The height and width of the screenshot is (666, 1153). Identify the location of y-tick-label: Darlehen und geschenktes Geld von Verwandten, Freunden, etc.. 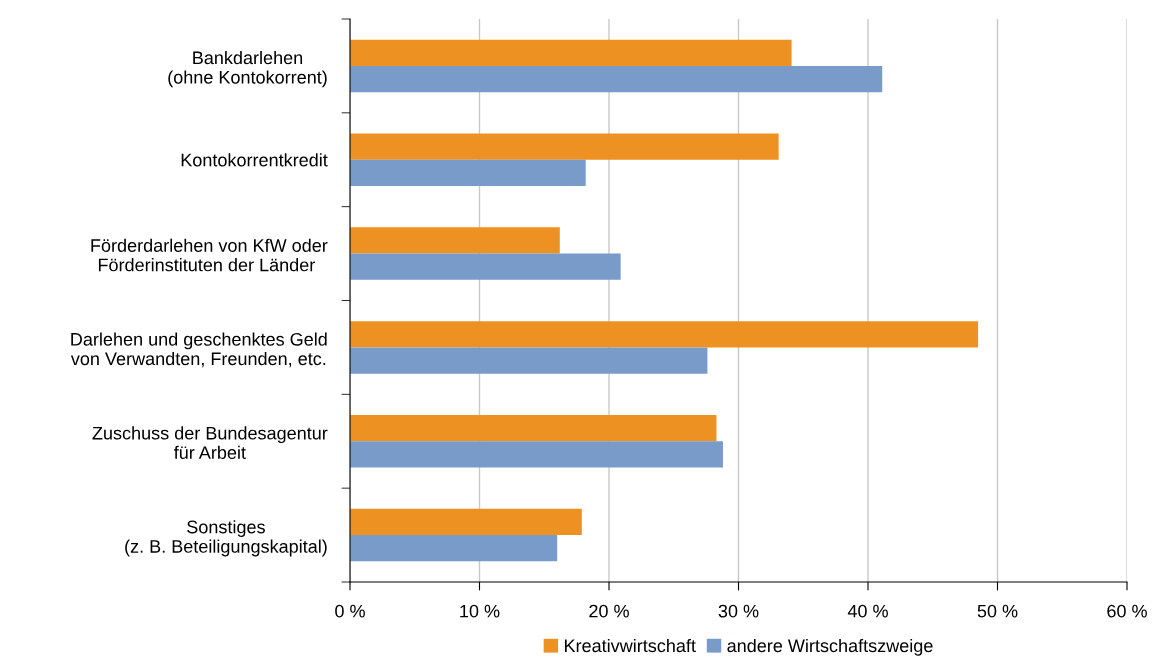
(198, 350).